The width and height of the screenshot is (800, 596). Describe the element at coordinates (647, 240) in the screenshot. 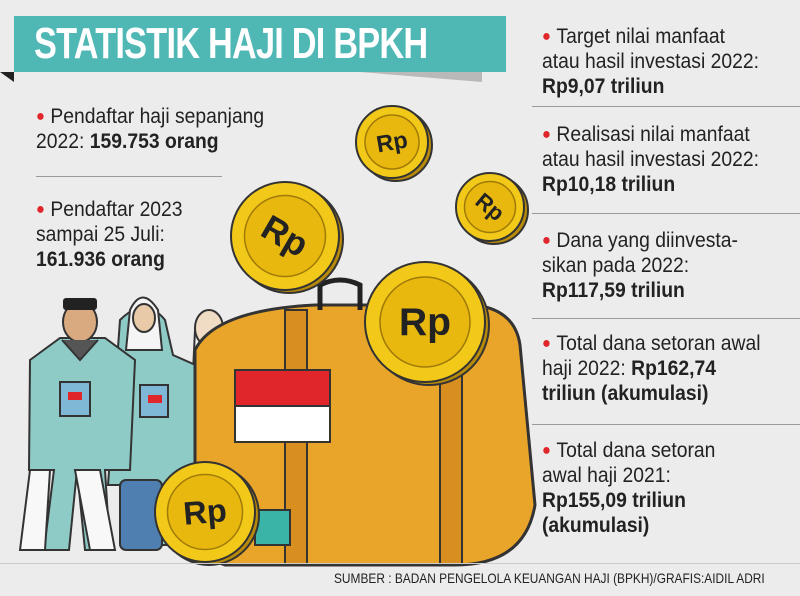

I see `stat-label: Dana yang diinvesta-` at that location.